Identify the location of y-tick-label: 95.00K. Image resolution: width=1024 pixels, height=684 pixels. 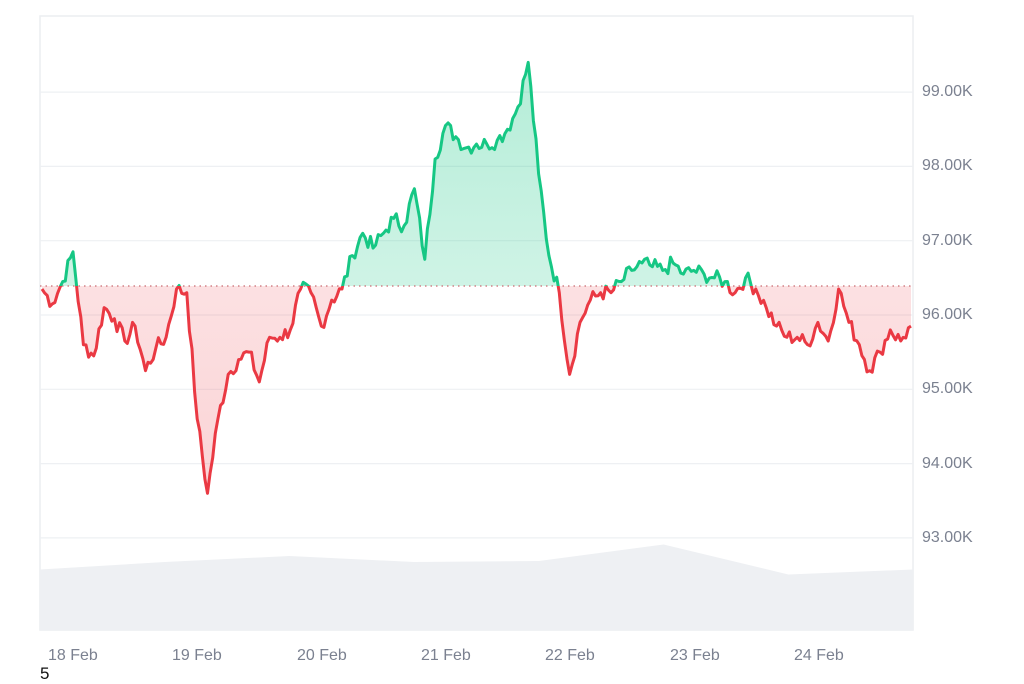
(947, 389).